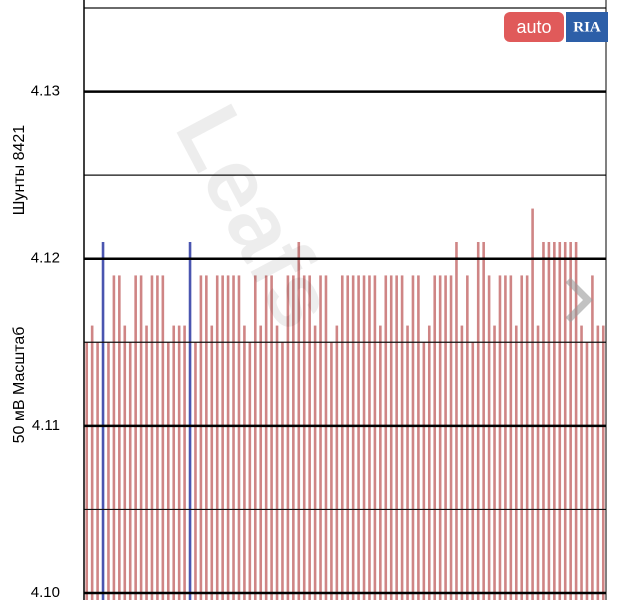  What do you see at coordinates (45, 592) in the screenshot?
I see `y-tick-label: 4.10` at bounding box center [45, 592].